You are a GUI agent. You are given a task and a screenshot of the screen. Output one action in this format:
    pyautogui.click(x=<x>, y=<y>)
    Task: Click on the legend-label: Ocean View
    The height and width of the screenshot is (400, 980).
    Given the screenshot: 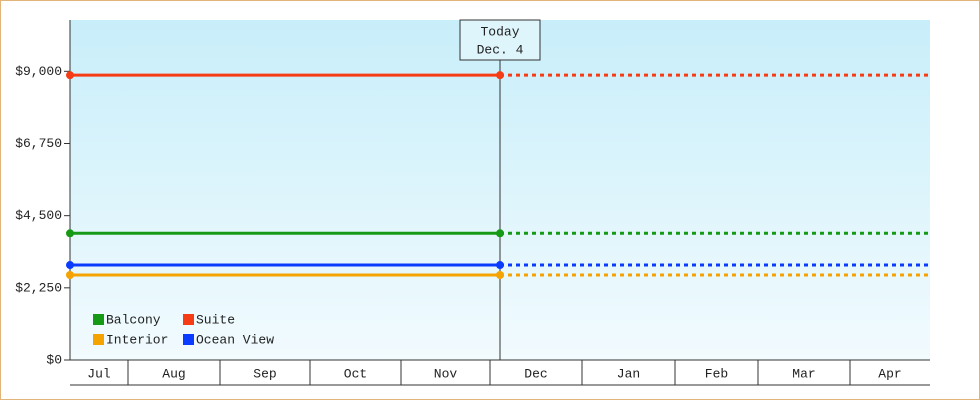 What is the action you would take?
    pyautogui.click(x=235, y=339)
    